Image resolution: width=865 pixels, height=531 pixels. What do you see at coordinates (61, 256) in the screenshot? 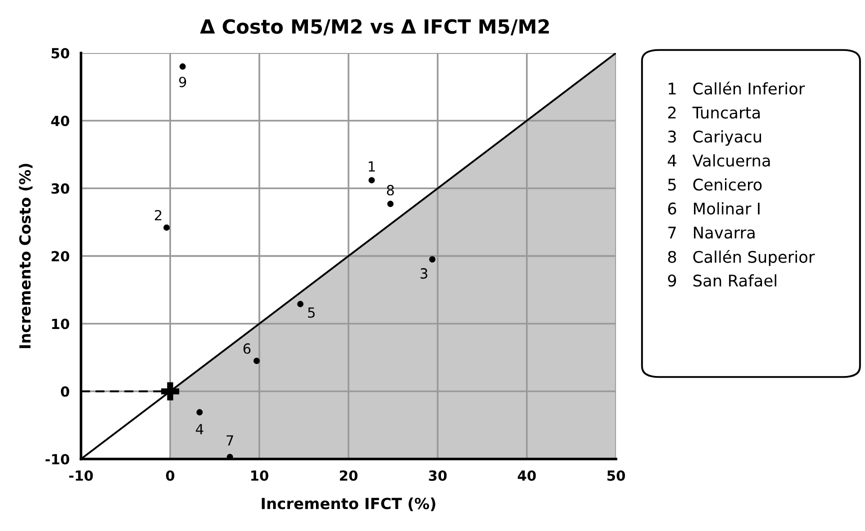
I see `y-tick-label: 20` at bounding box center [61, 256].